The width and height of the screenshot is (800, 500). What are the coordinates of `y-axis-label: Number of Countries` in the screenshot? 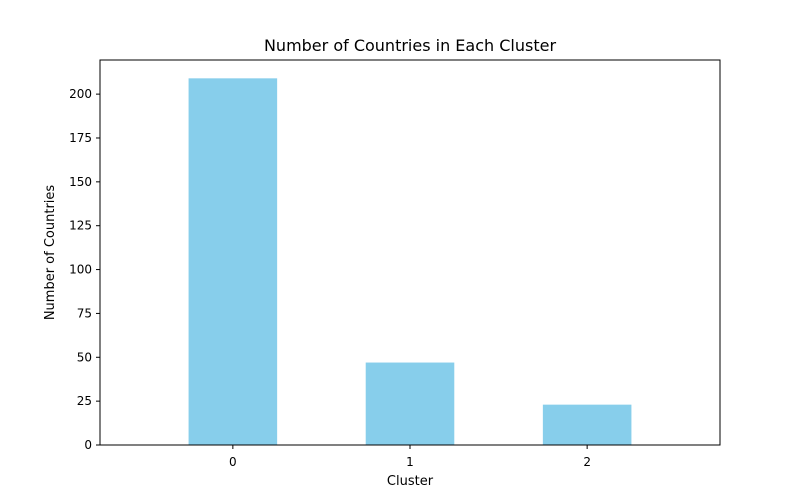 It's located at (50, 253).